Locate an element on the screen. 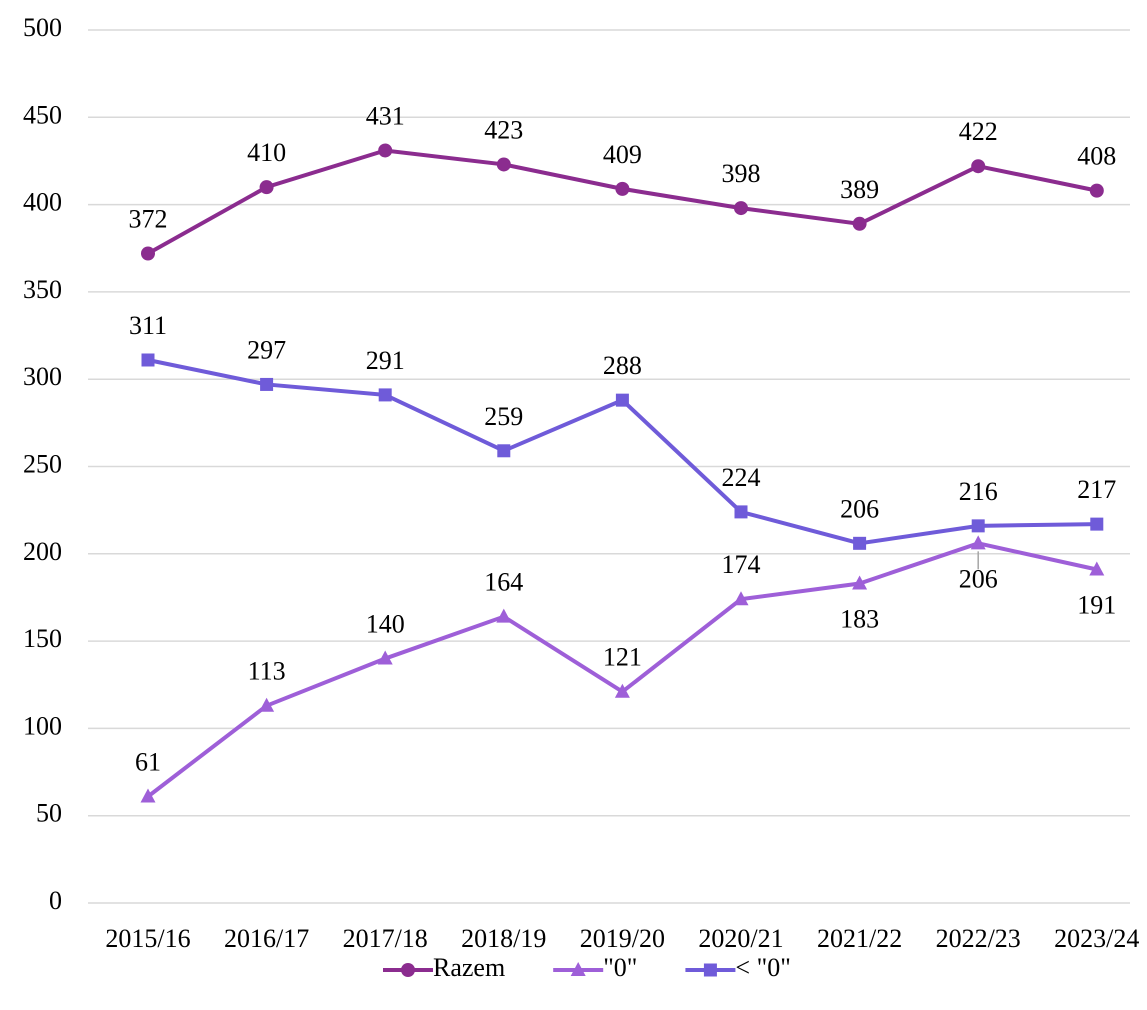 This screenshot has height=1010, width=1147. data-label: 423 is located at coordinates (503, 129).